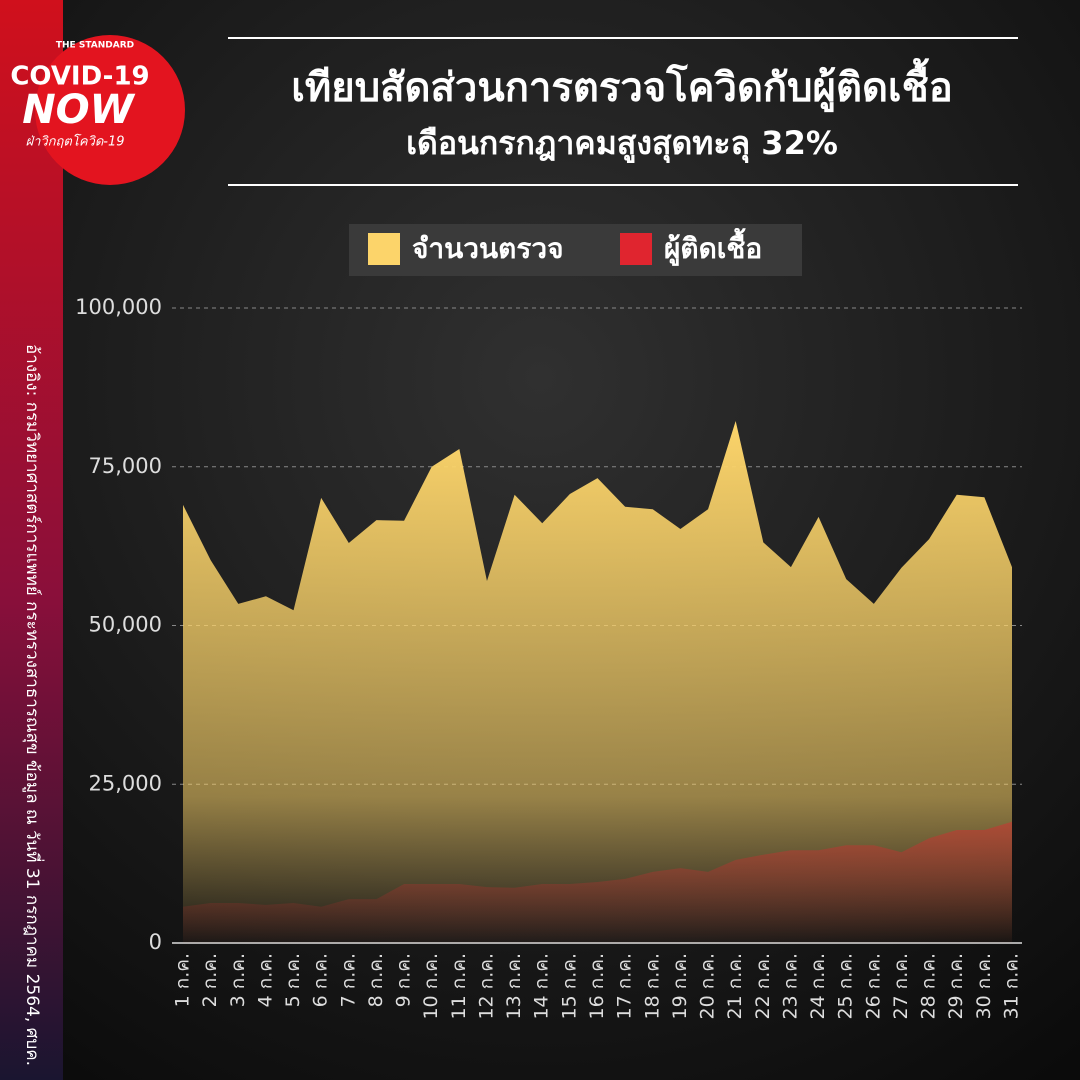  What do you see at coordinates (125, 625) in the screenshot?
I see `y-tick-label: 50,000` at bounding box center [125, 625].